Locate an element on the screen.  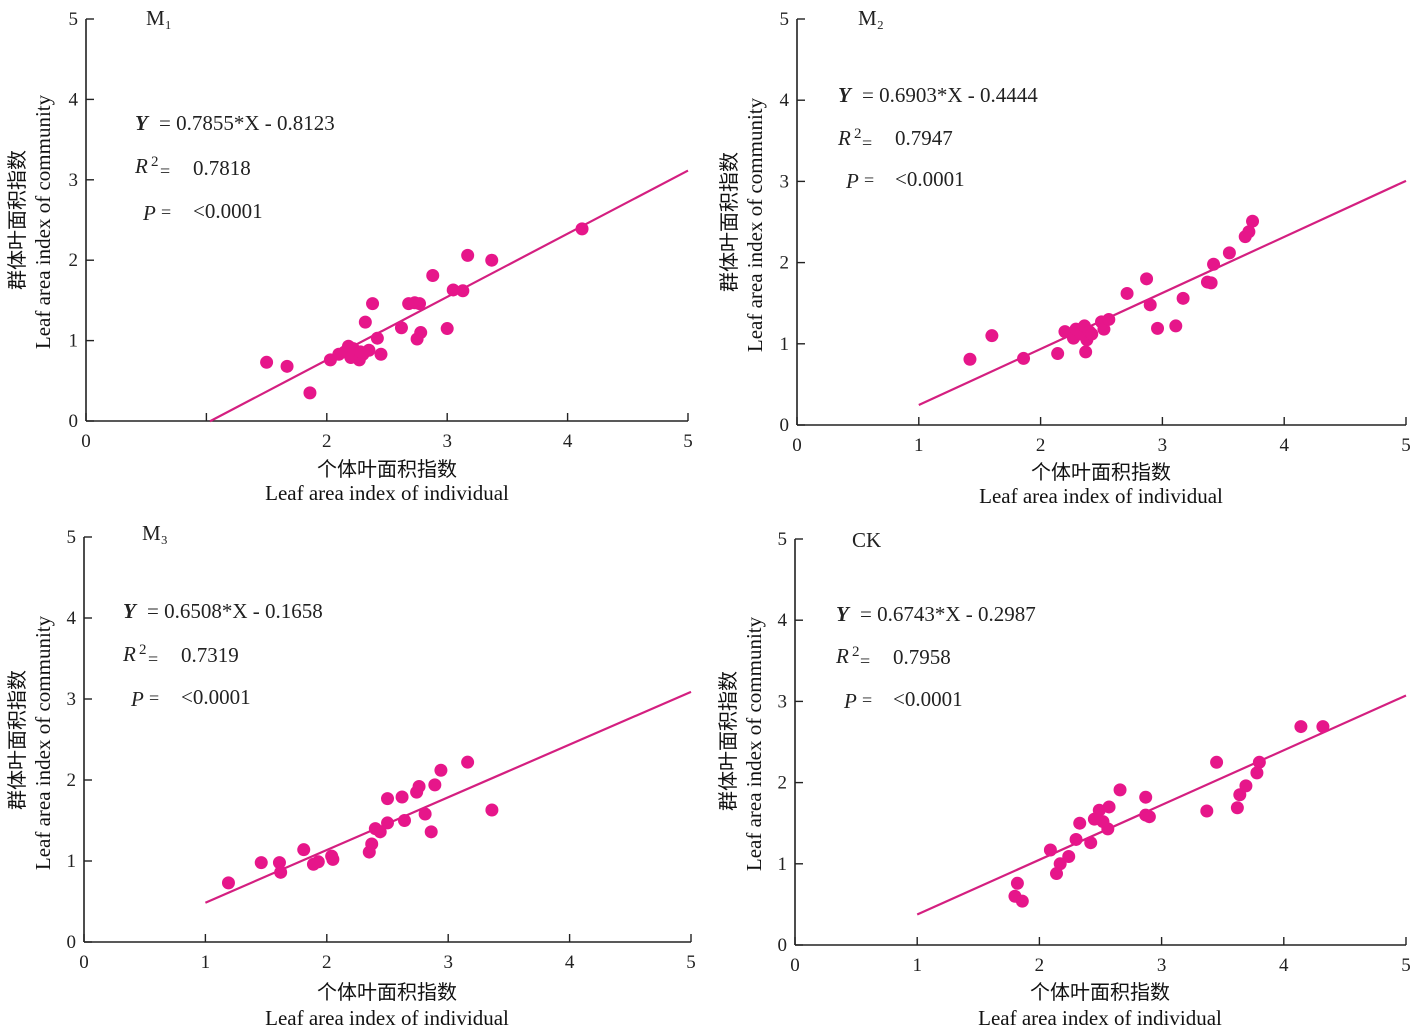
panel-title: M₁ is located at coordinates (159, 18).